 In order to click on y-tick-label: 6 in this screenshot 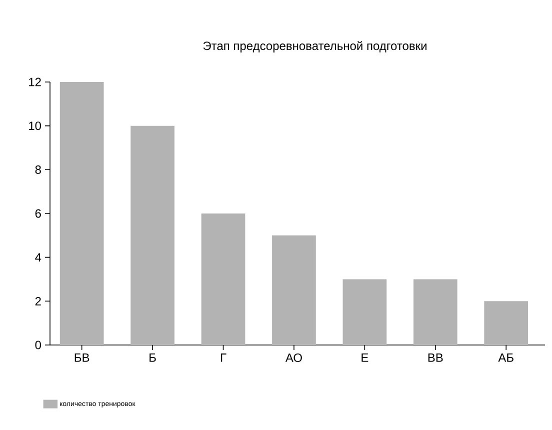, I will do `click(38, 213)`.